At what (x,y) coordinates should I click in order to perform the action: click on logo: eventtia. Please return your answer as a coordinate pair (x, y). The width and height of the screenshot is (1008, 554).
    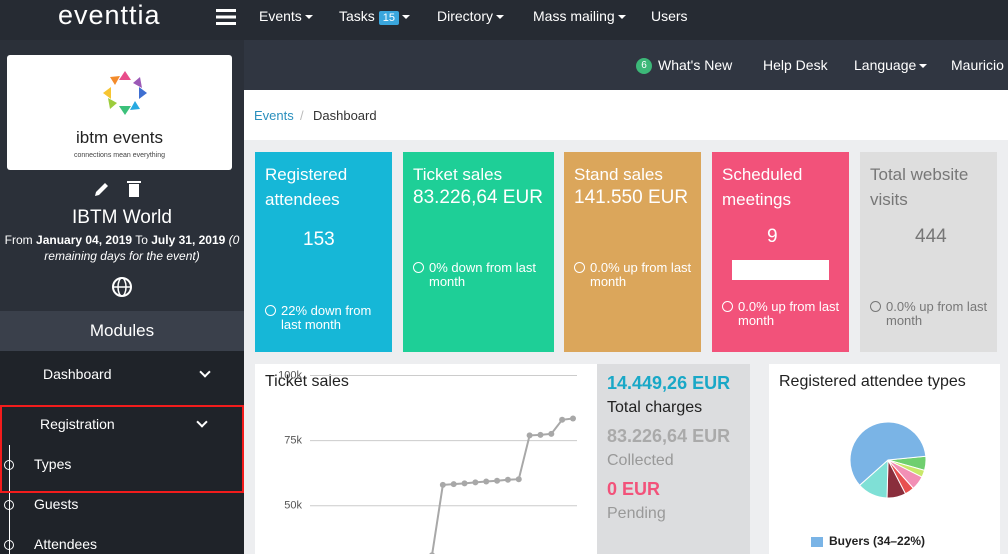
    Looking at the image, I should click on (109, 15).